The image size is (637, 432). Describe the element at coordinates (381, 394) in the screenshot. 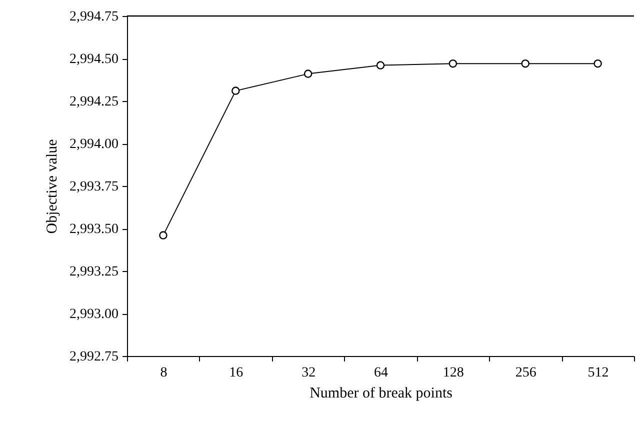

I see `x-axis-title: Number of break points` at that location.